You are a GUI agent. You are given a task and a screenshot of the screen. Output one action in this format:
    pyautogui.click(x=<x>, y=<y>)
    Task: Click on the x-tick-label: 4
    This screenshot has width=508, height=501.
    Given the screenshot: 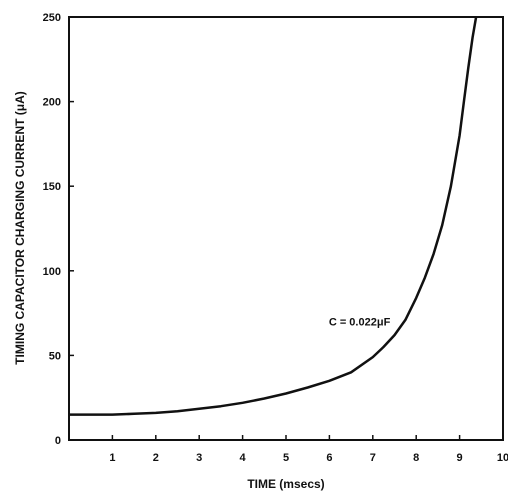 What is the action you would take?
    pyautogui.click(x=243, y=458)
    